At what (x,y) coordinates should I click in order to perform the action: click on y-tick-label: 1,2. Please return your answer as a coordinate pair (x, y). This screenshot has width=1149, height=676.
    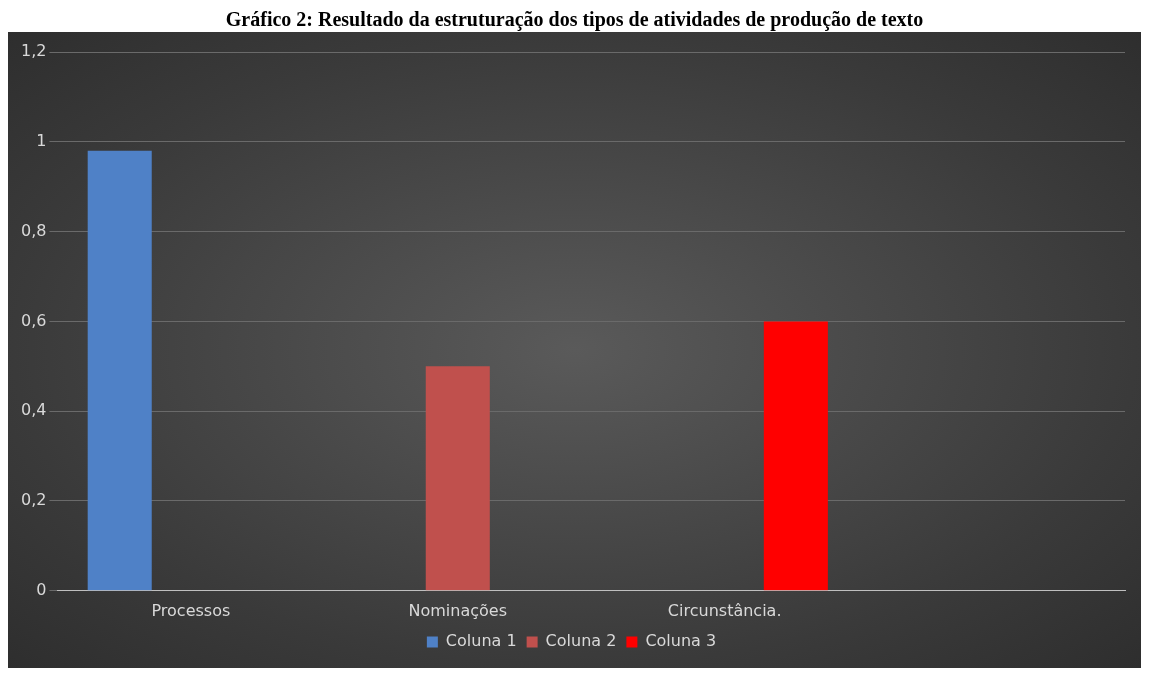
    Looking at the image, I should click on (33, 51).